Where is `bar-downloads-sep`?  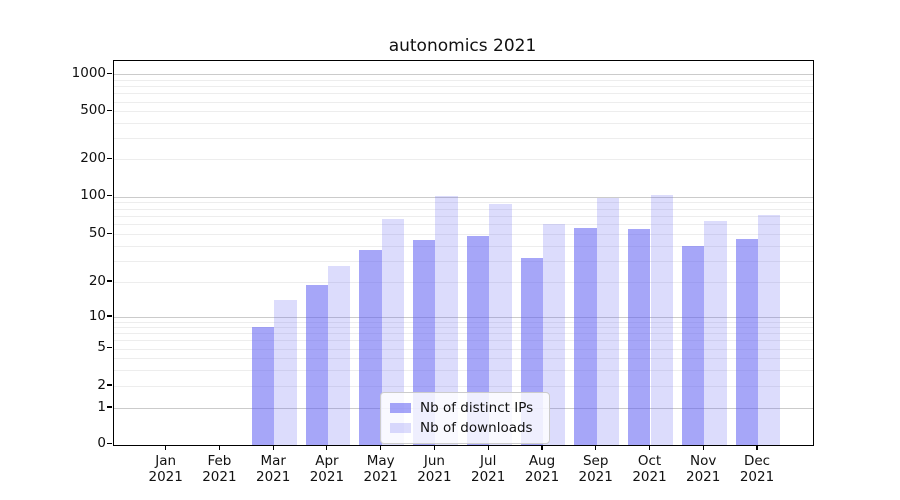 bar-downloads-sep is located at coordinates (608, 321).